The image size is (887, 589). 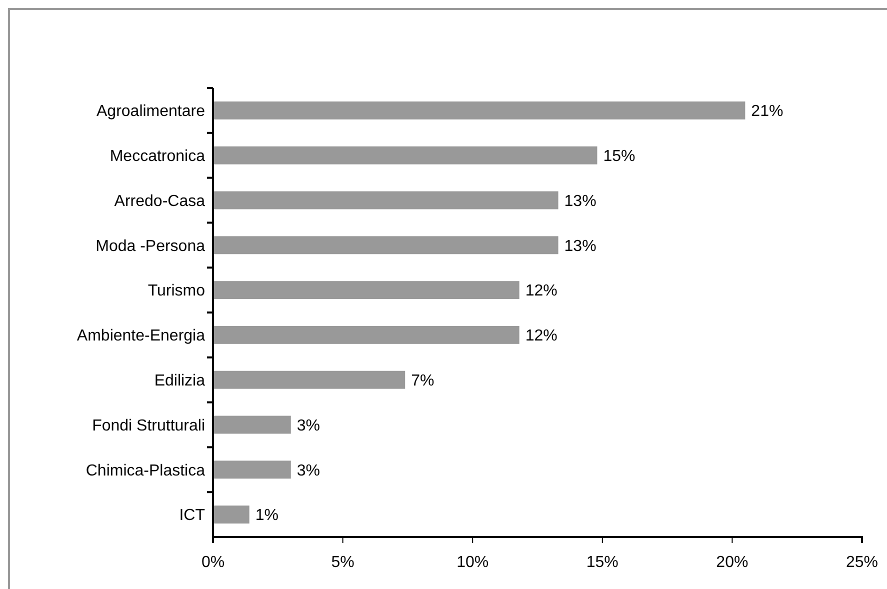 I want to click on data-label: 15%, so click(x=619, y=156).